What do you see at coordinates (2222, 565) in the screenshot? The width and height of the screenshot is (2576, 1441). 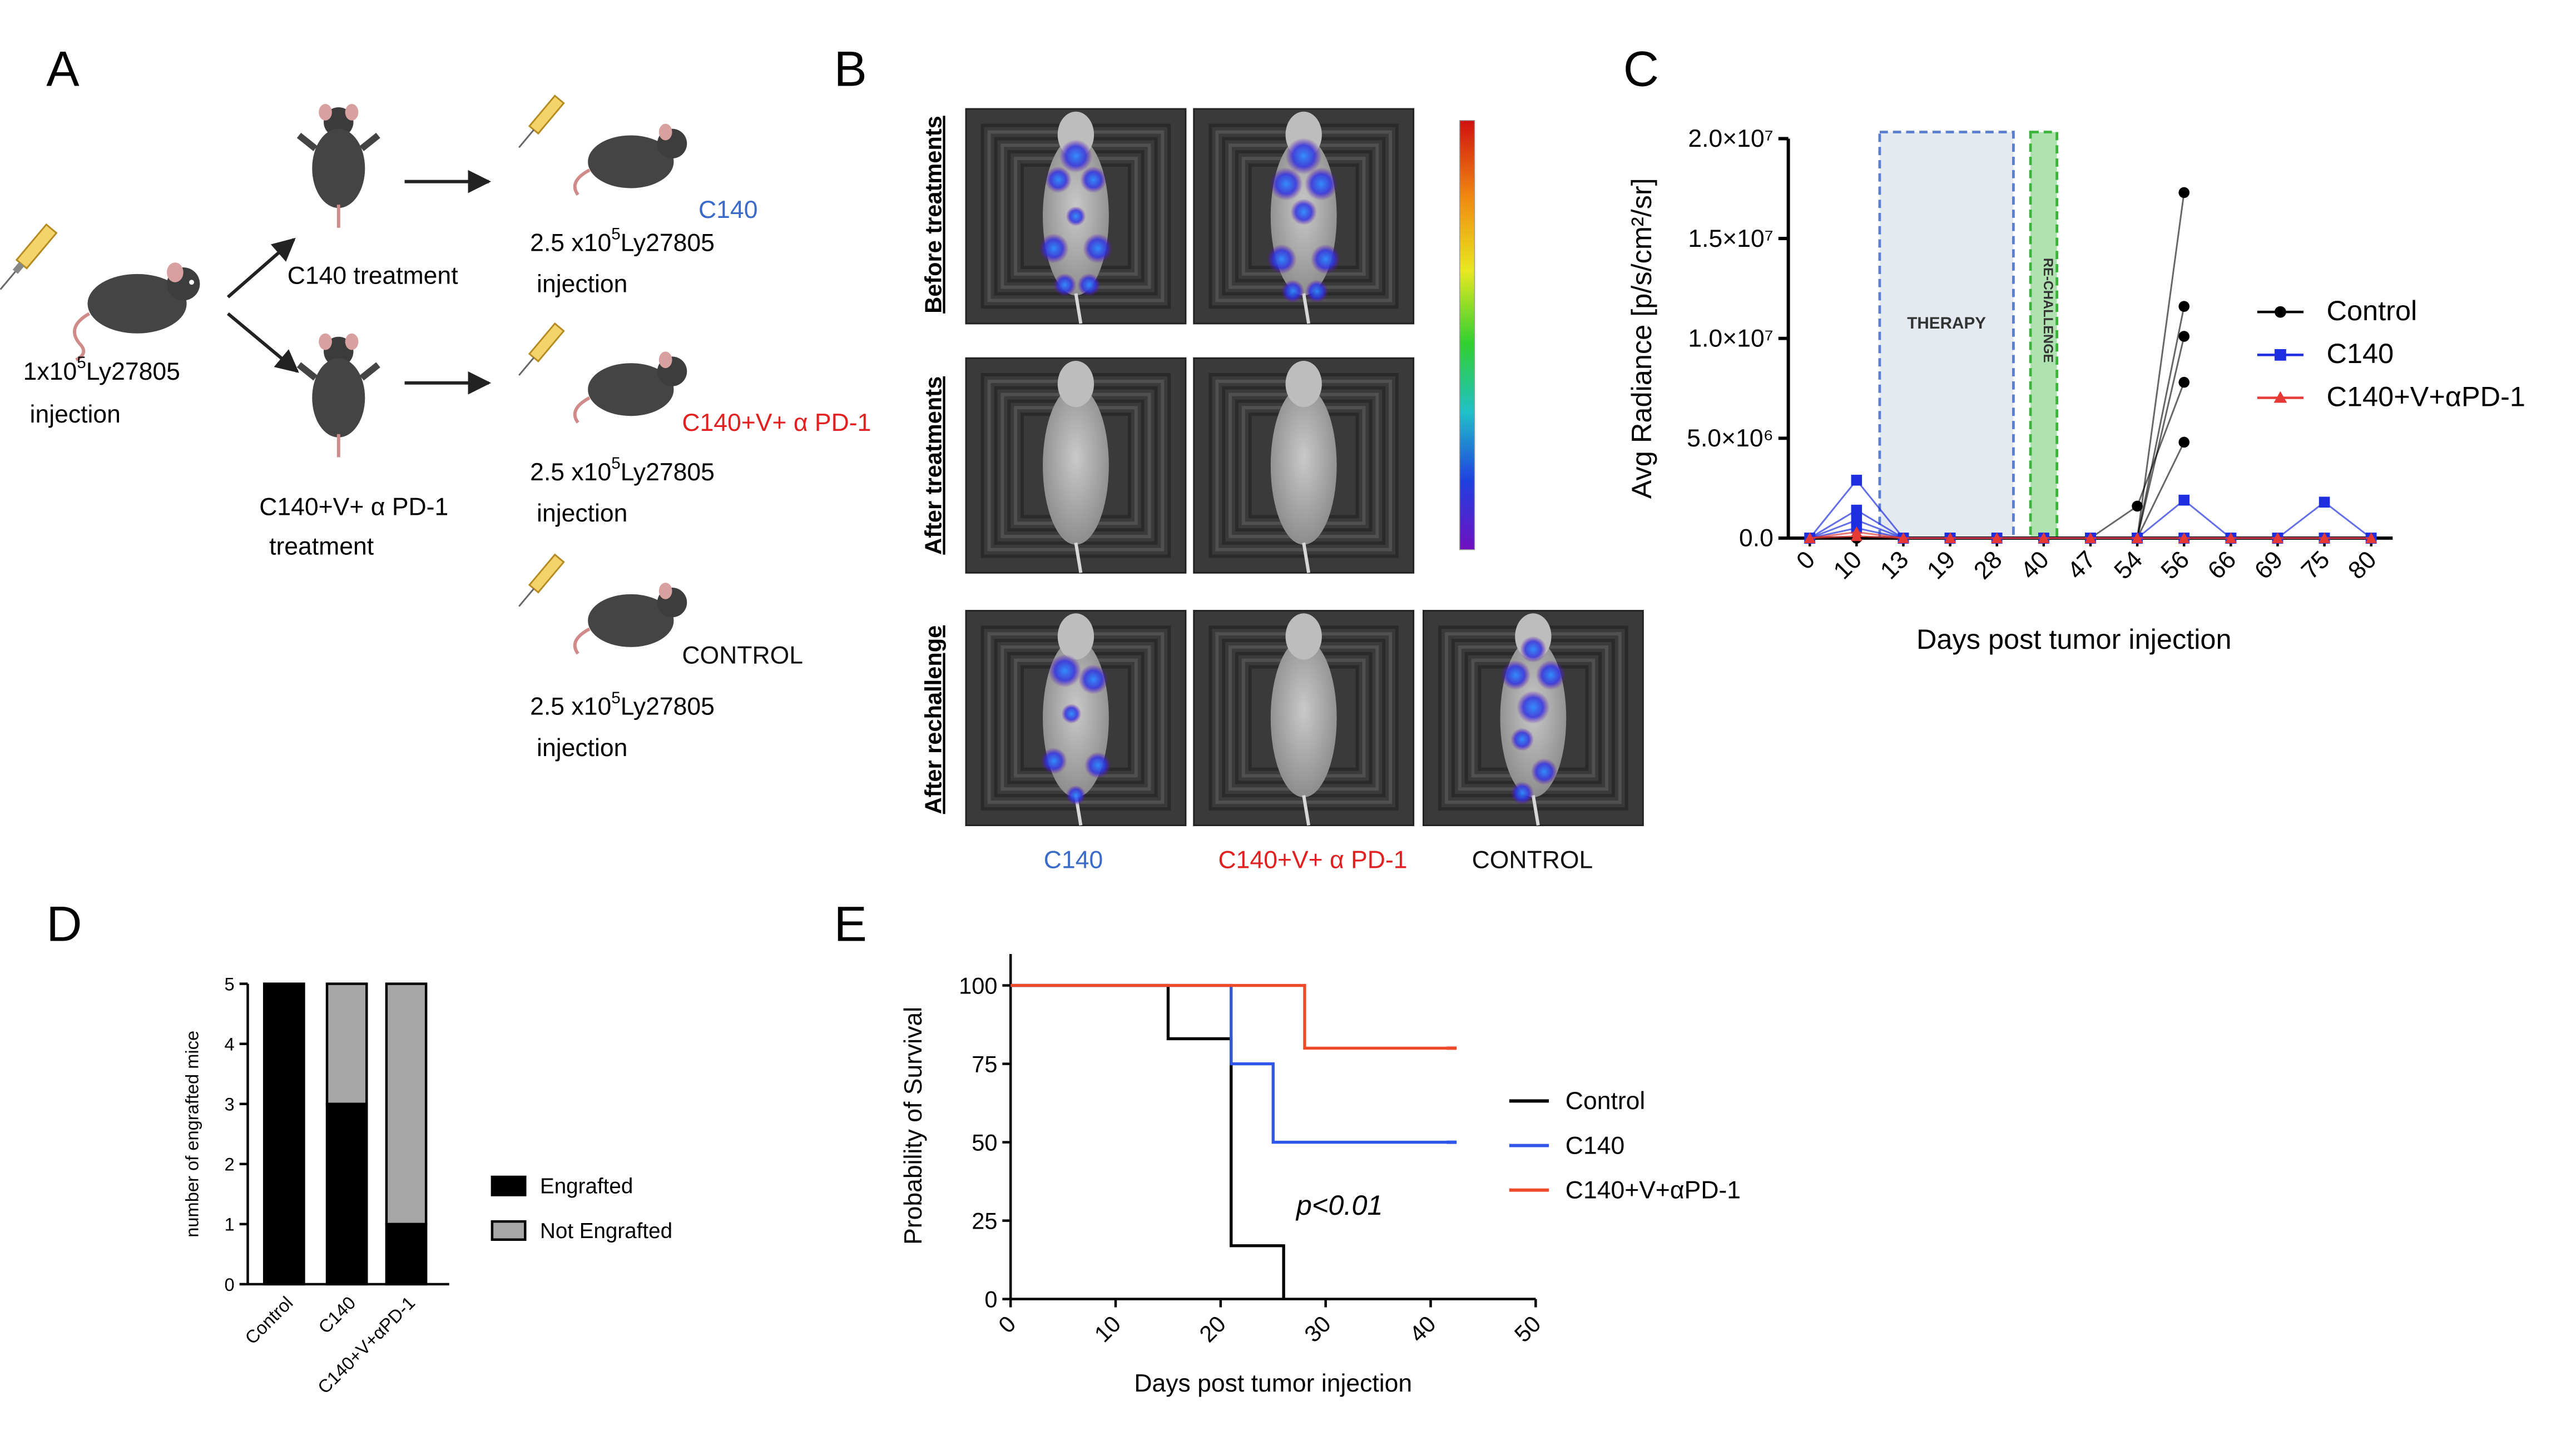 I see `x-tick-label: 66` at bounding box center [2222, 565].